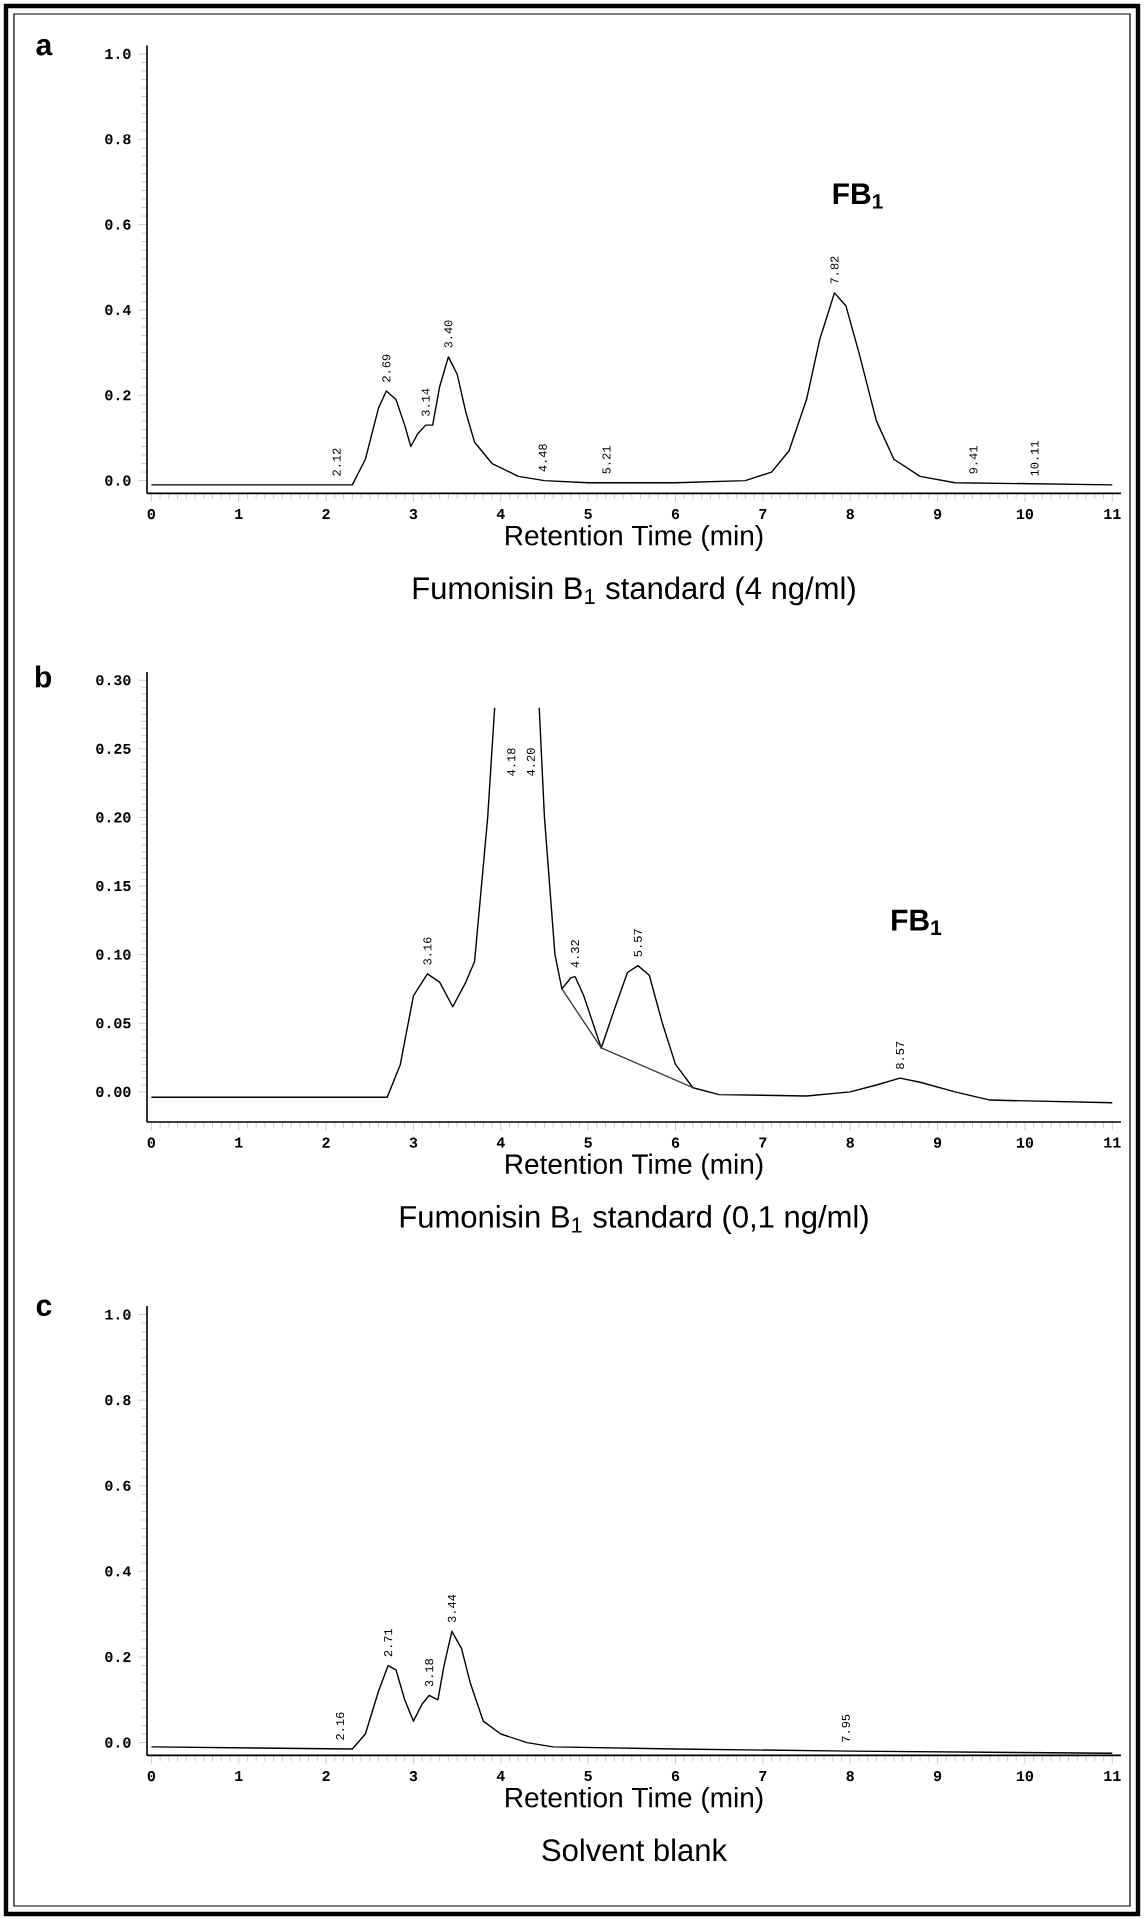 This screenshot has height=1920, width=1144. Describe the element at coordinates (113, 680) in the screenshot. I see `y-tick-label: 0.30` at that location.